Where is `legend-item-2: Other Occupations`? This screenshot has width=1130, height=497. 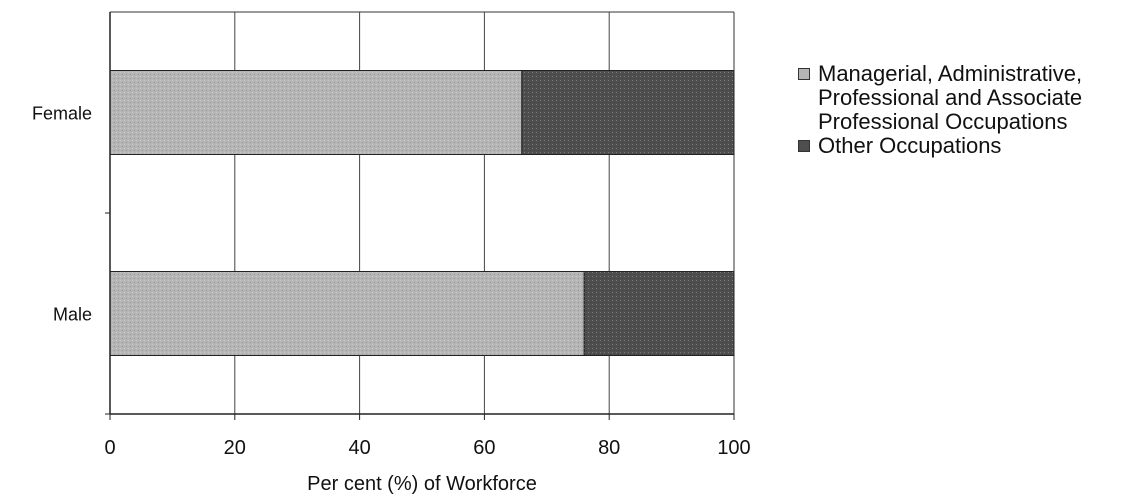
legend-item-2: Other Occupations is located at coordinates (963, 146).